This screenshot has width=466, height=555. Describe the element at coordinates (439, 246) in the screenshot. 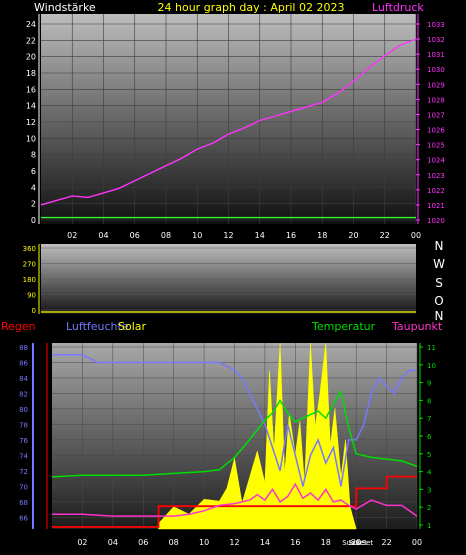

I see `direction-label-n-top: N` at that location.